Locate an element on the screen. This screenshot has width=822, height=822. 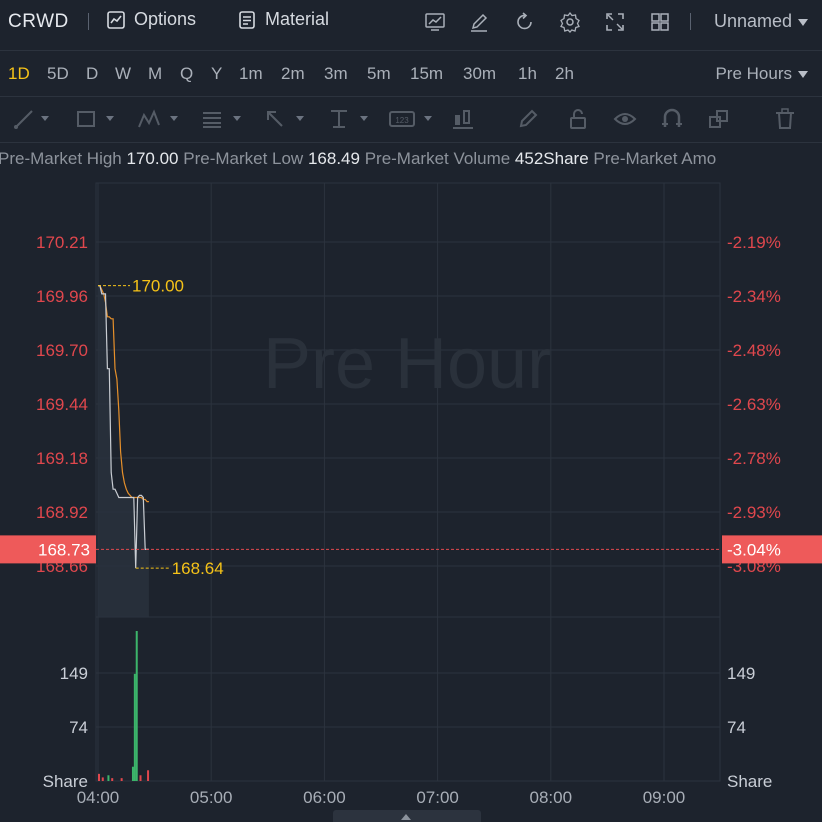
period-3m: 3m is located at coordinates (336, 73).